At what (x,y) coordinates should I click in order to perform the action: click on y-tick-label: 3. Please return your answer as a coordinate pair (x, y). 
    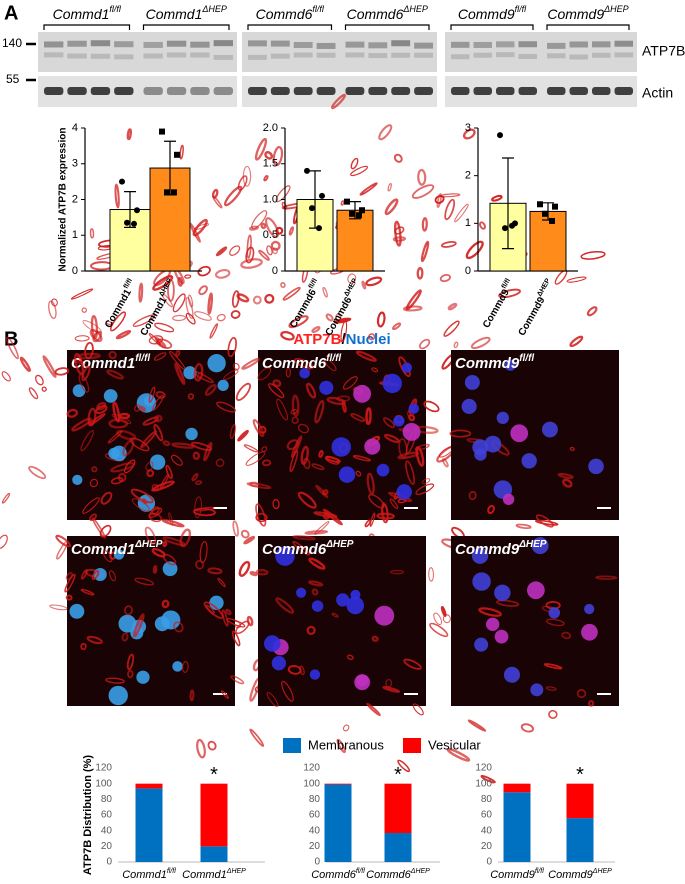
    Looking at the image, I should click on (468, 128).